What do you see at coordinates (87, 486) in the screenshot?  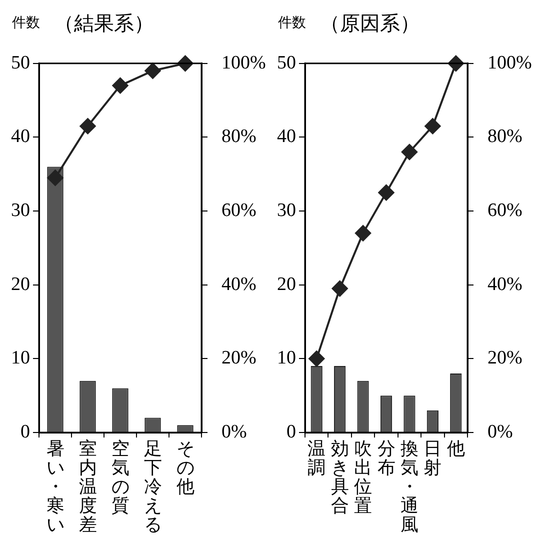 I see `x-tick-label: 室内温度差` at bounding box center [87, 486].